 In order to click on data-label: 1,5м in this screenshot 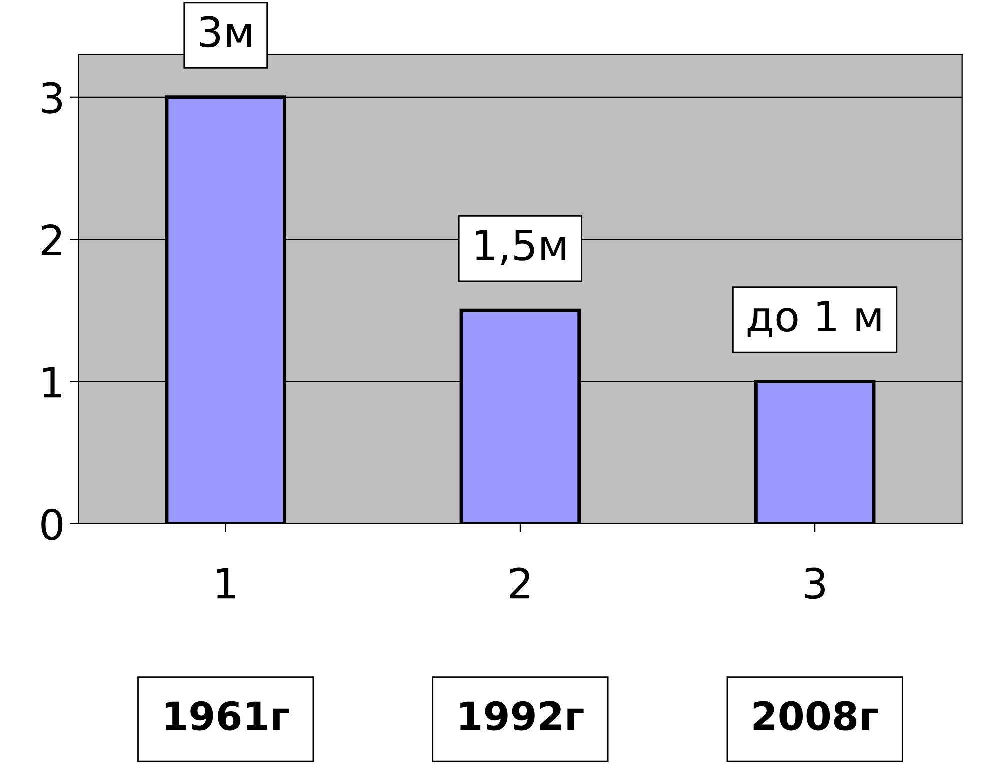, I will do `click(521, 248)`.